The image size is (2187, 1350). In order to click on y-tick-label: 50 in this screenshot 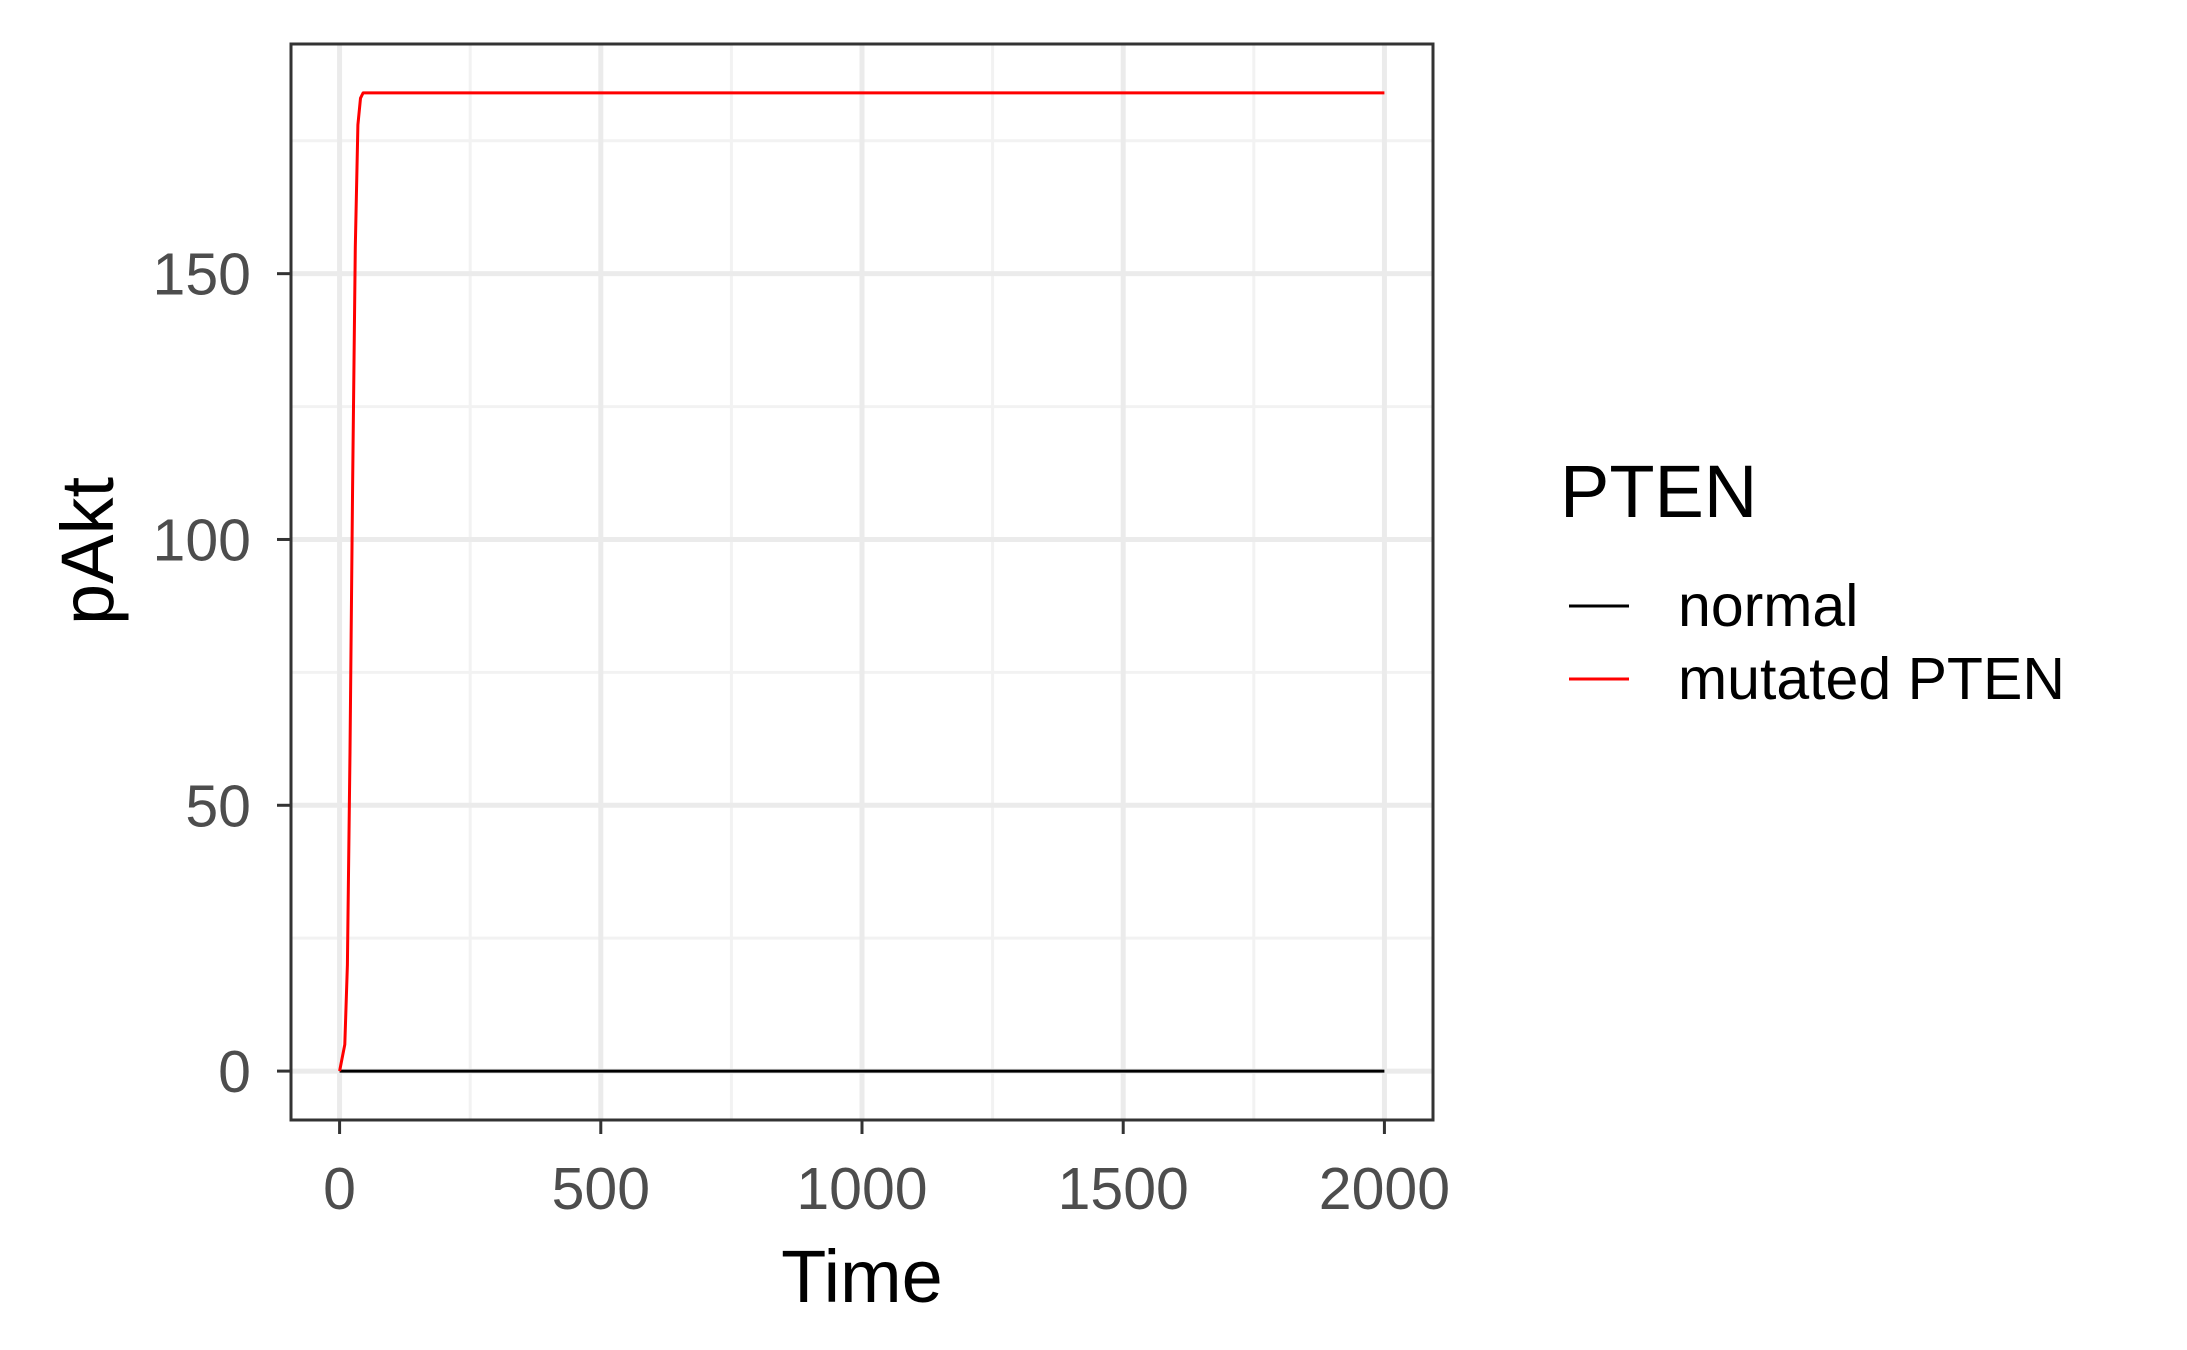, I will do `click(218, 806)`.